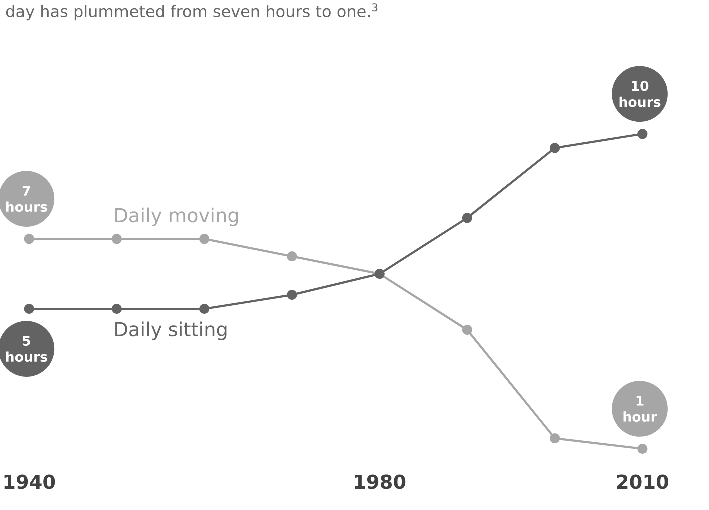  What do you see at coordinates (171, 331) in the screenshot?
I see `series-label: Daily sitting` at bounding box center [171, 331].